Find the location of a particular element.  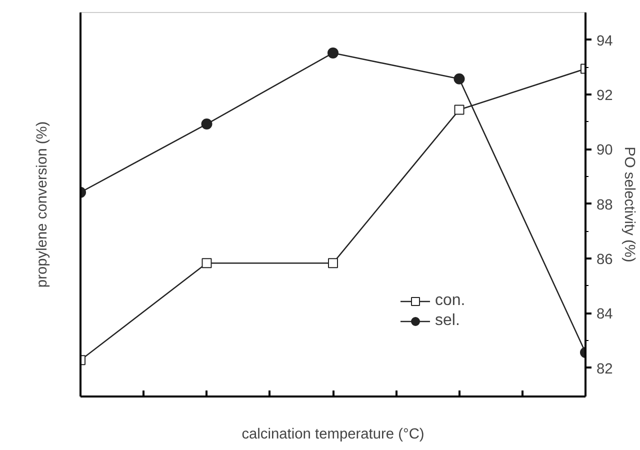

y-tick-label: 94 is located at coordinates (604, 41).